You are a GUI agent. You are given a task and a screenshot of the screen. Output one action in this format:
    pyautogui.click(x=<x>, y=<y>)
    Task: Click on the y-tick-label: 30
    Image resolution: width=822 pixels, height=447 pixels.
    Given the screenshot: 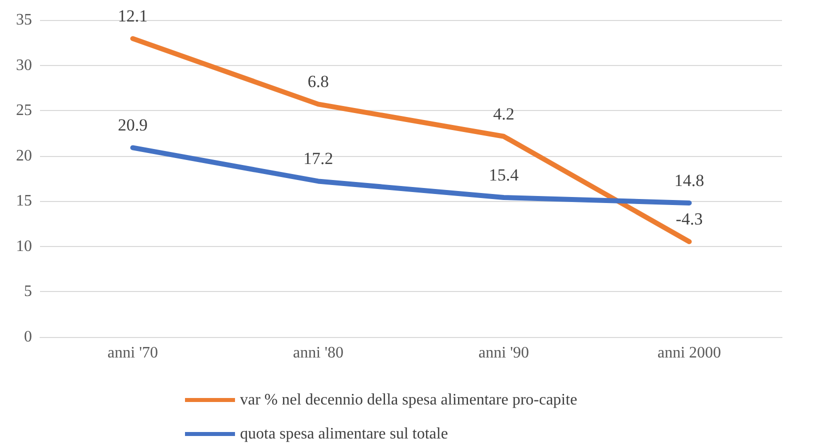 What is the action you would take?
    pyautogui.click(x=24, y=65)
    